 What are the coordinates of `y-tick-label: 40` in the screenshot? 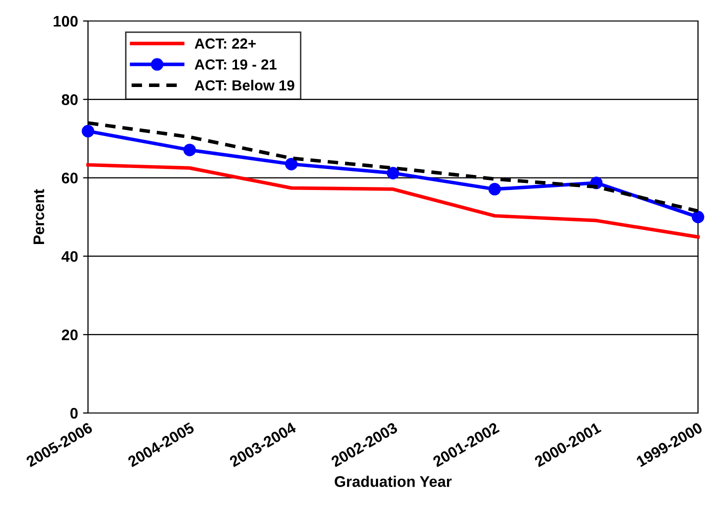 It's located at (70, 256).